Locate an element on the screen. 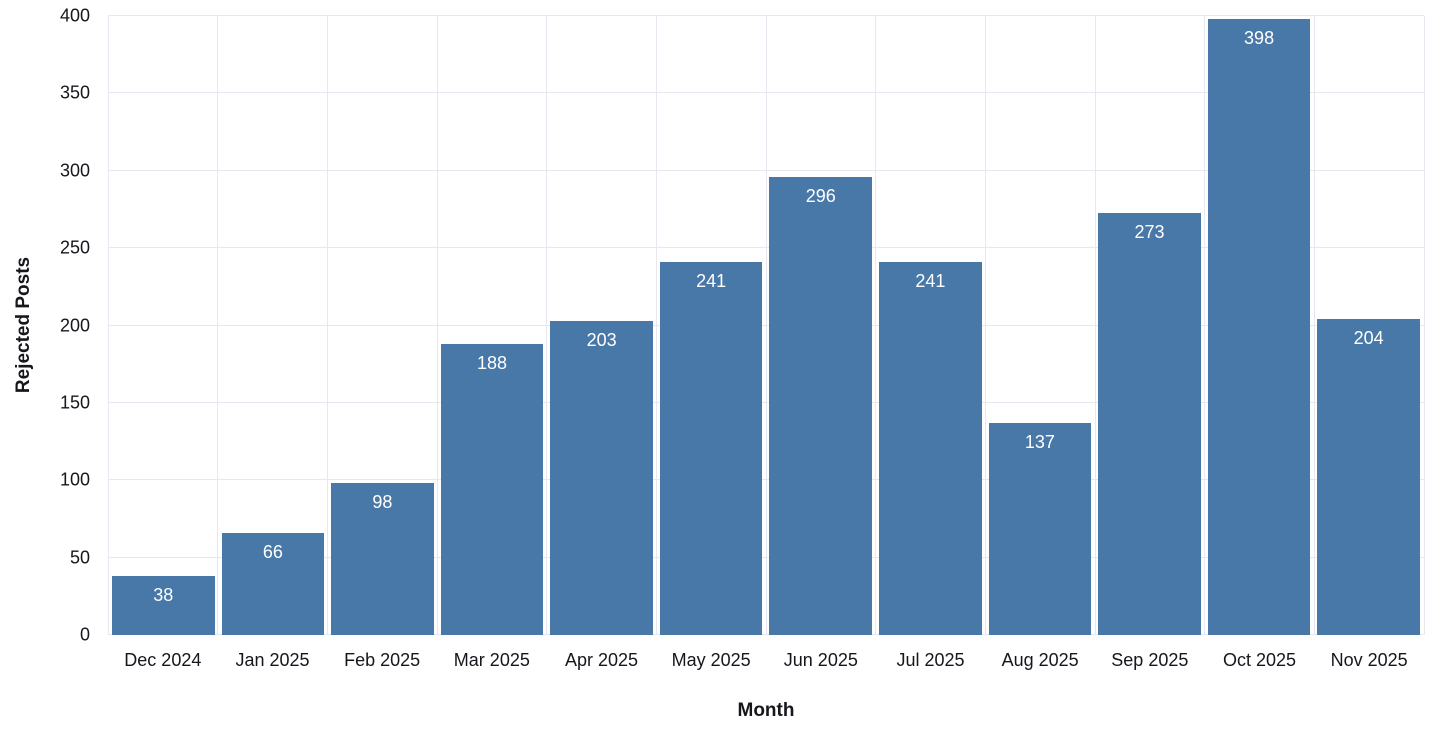 This screenshot has height=734, width=1432. x-tick-label: May 2025 is located at coordinates (711, 660).